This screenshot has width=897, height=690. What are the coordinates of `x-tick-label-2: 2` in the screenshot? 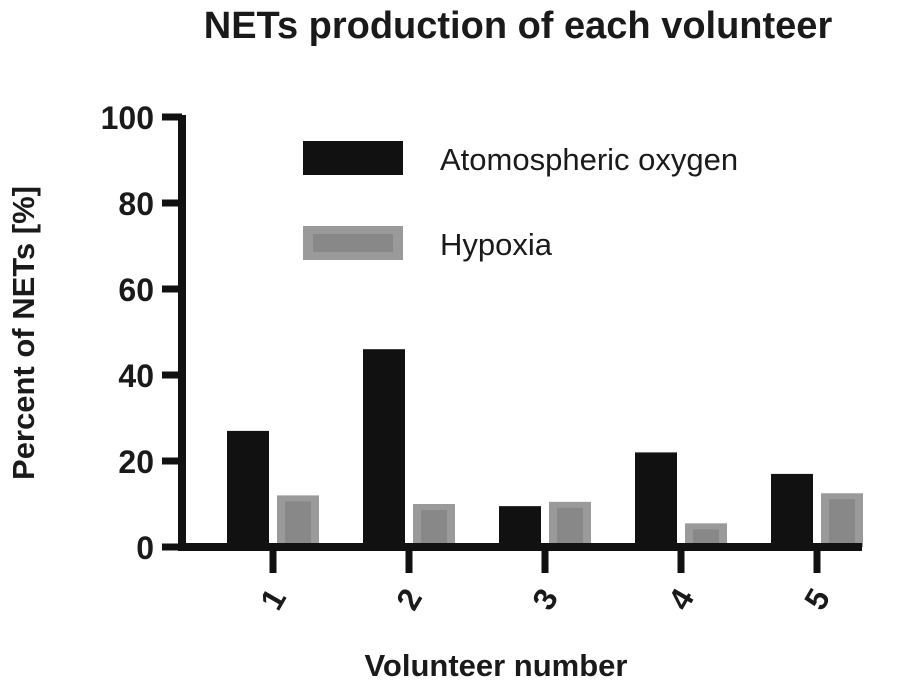 It's located at (409, 599).